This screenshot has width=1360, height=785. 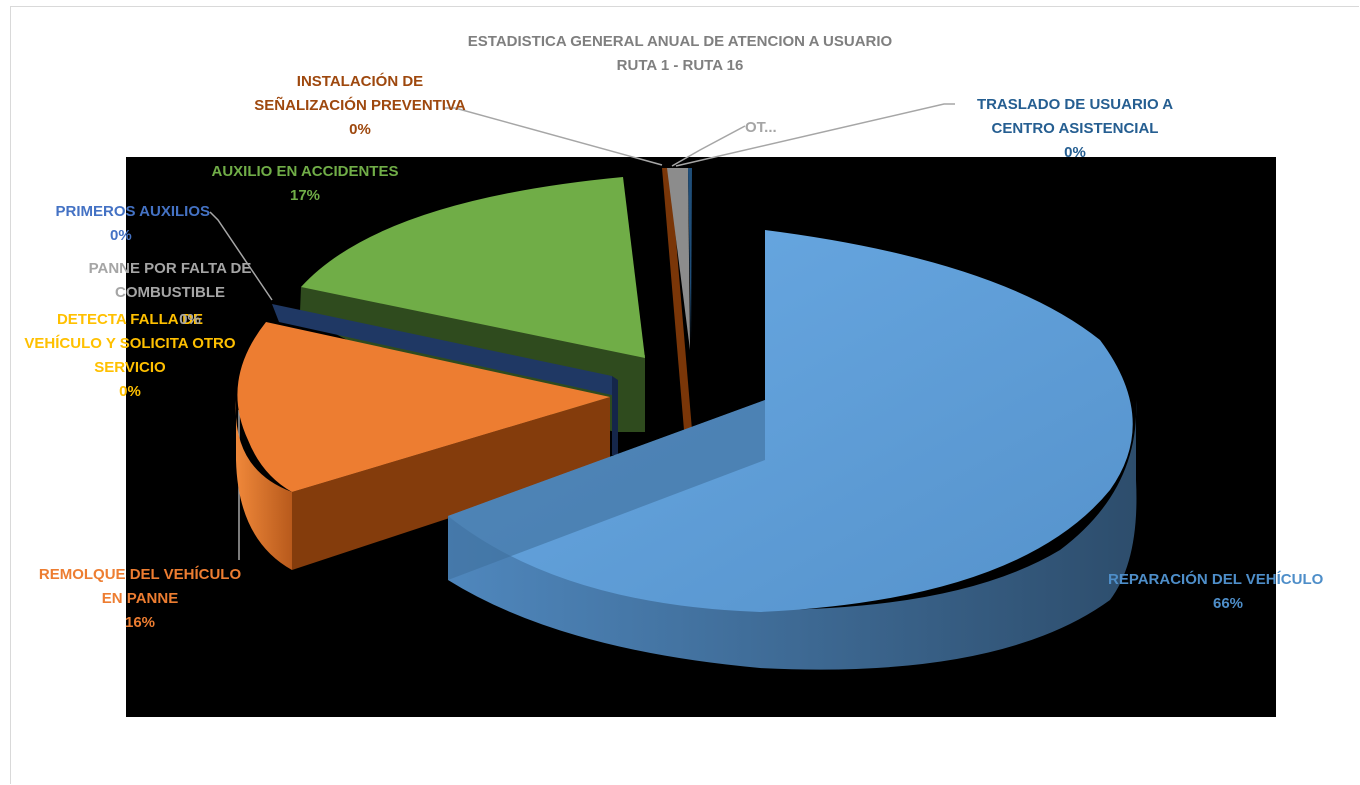 What do you see at coordinates (451, 483) in the screenshot?
I see `slice-remolque-cut` at bounding box center [451, 483].